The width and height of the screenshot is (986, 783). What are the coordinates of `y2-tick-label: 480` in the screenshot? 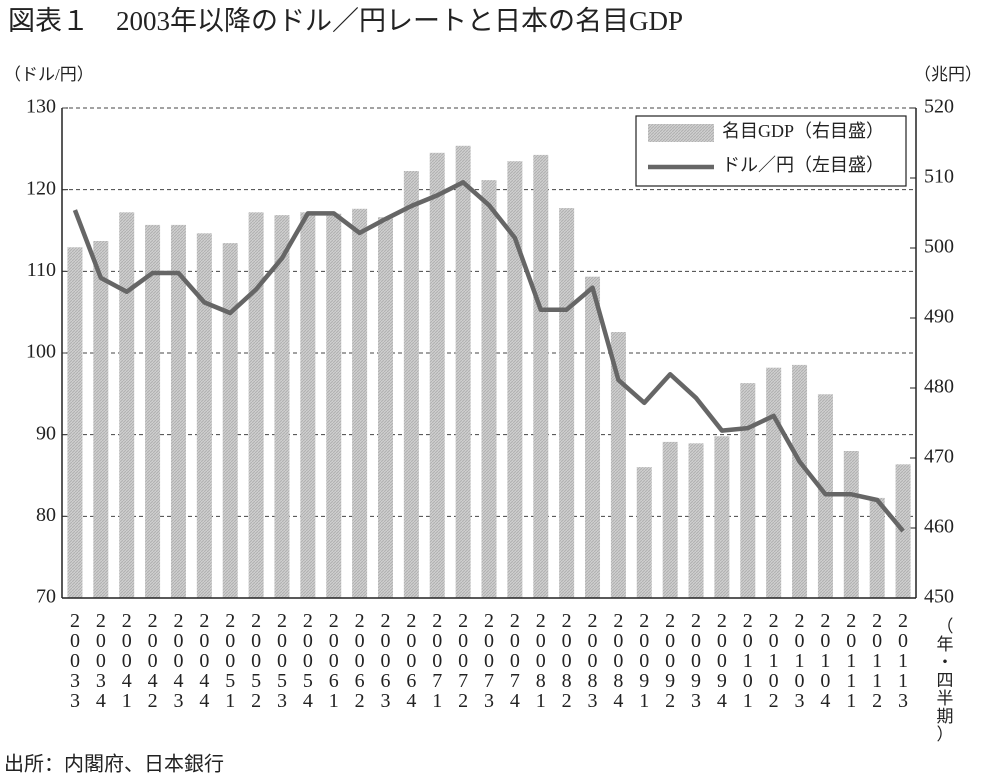 It's located at (939, 387).